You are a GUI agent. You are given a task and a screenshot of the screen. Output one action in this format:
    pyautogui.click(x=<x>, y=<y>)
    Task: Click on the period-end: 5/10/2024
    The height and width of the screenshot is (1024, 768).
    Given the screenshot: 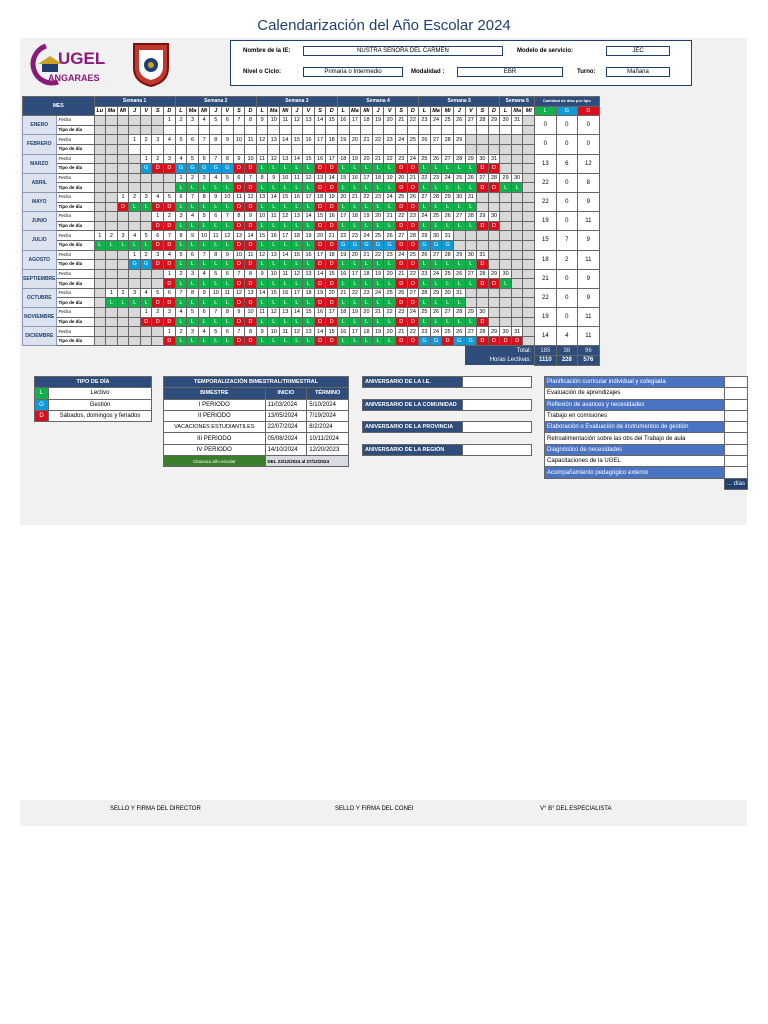 What is the action you would take?
    pyautogui.click(x=327, y=404)
    